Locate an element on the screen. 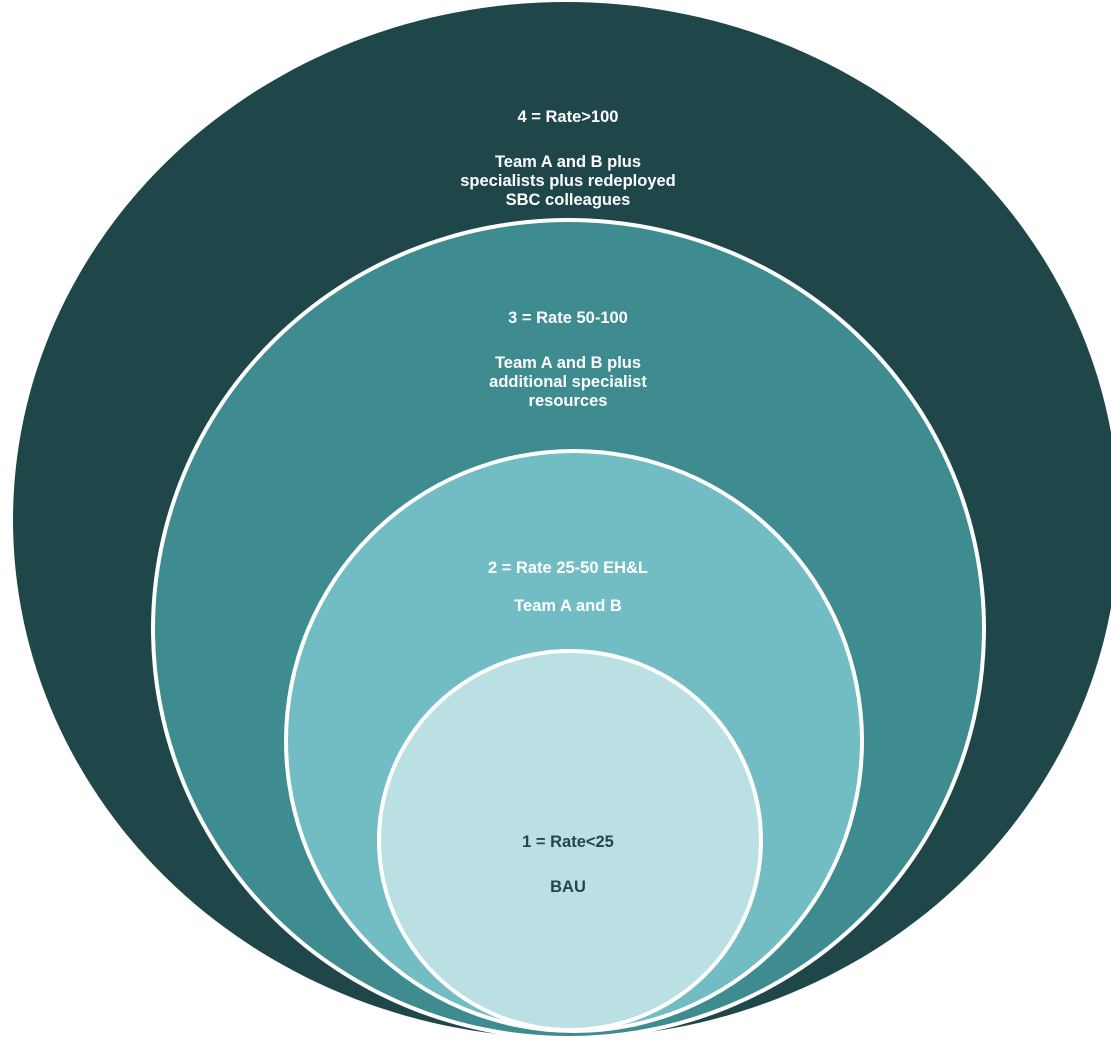 Image resolution: width=1111 pixels, height=1040 pixels. ring-heading: 4 = Rate>100 is located at coordinates (568, 117).